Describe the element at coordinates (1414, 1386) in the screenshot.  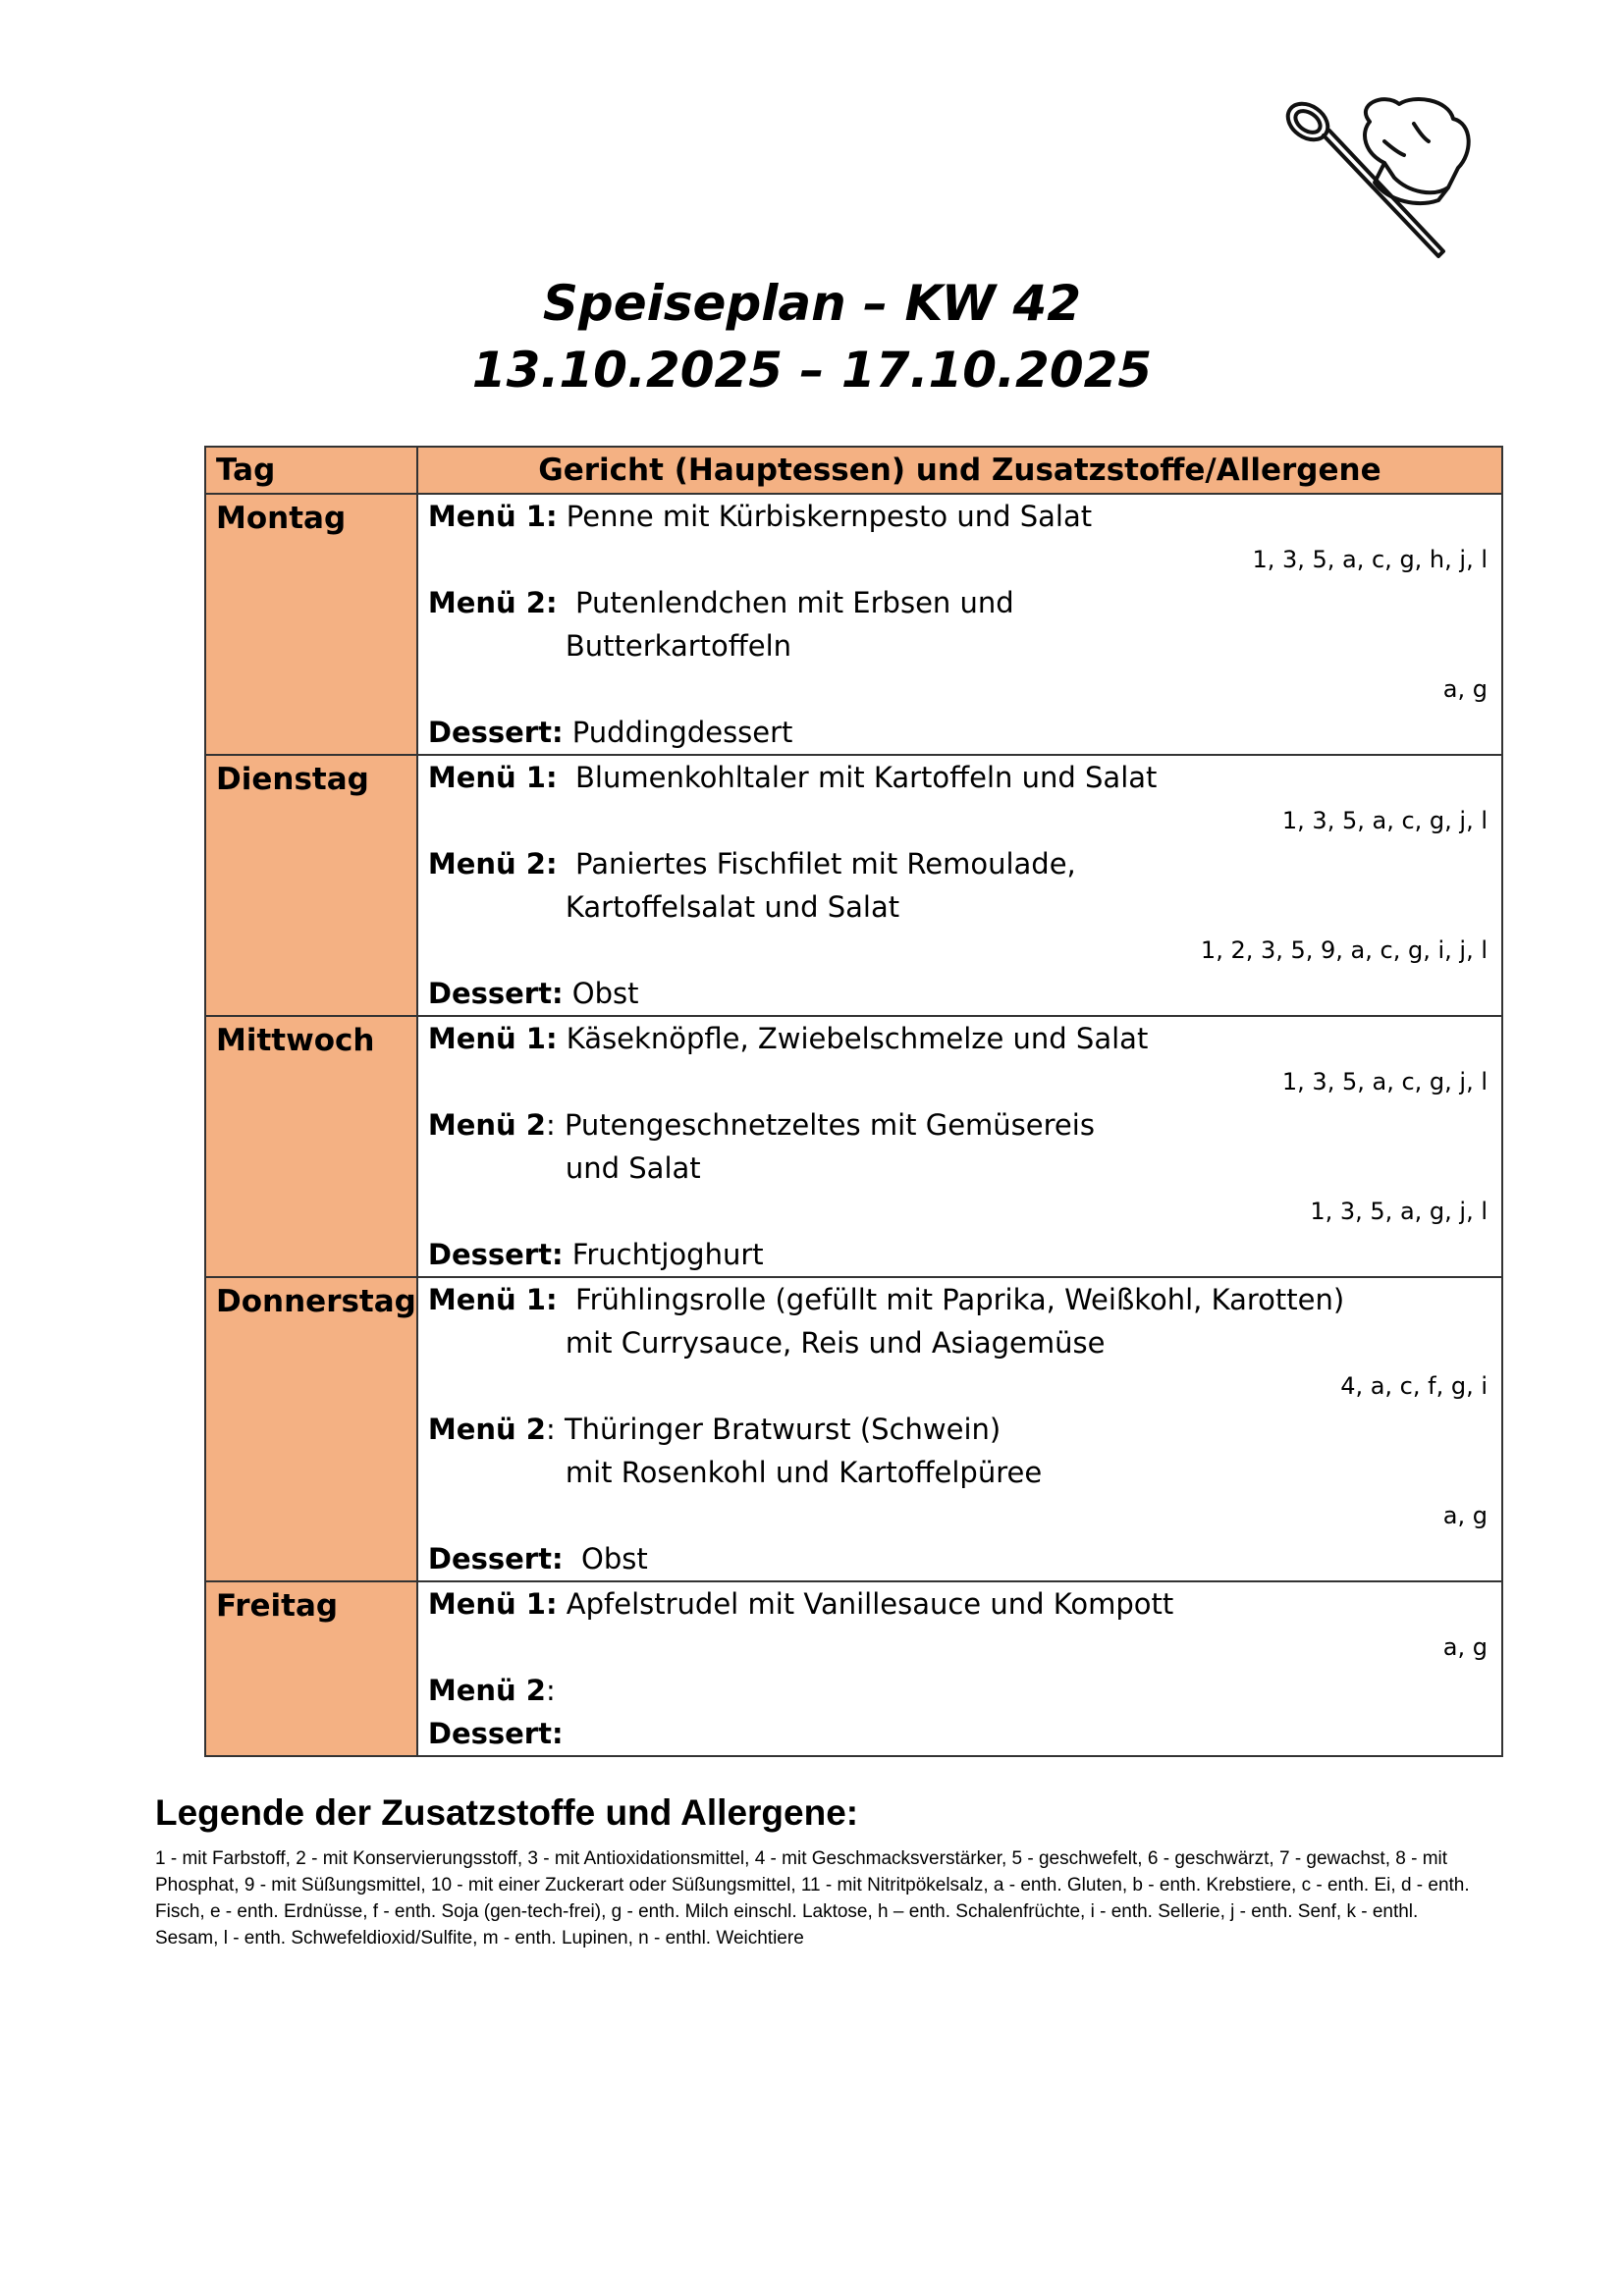
I see `allergen-codes: 4, a, c, f, g, i` at that location.